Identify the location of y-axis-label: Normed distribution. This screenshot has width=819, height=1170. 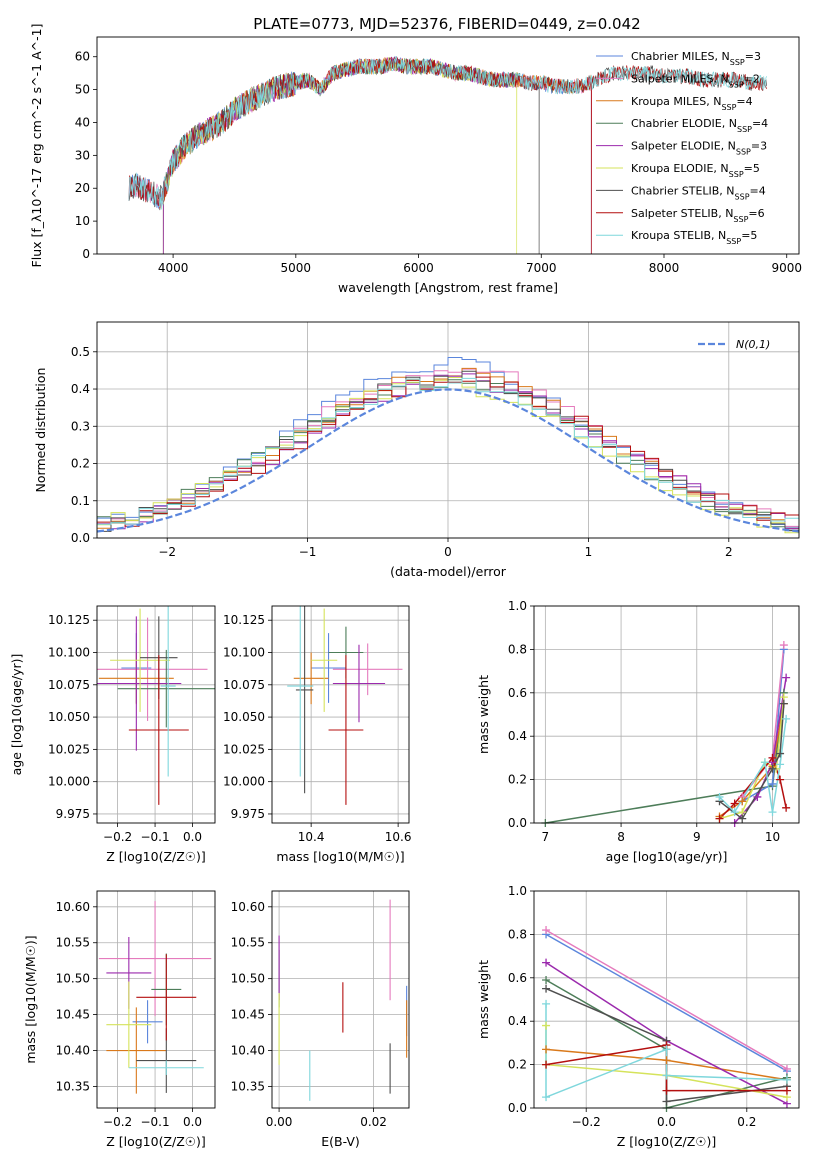
(40, 430).